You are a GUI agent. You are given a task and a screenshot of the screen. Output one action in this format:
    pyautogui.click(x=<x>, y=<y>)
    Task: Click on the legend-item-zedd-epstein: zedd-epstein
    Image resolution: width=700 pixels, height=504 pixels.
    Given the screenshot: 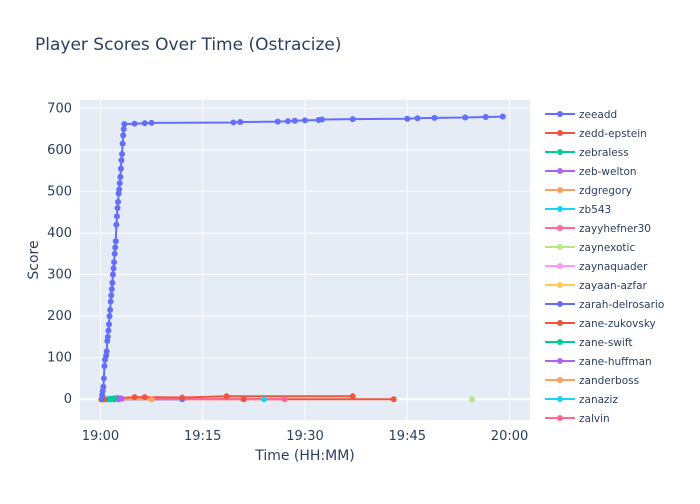 What is the action you would take?
    pyautogui.click(x=596, y=134)
    